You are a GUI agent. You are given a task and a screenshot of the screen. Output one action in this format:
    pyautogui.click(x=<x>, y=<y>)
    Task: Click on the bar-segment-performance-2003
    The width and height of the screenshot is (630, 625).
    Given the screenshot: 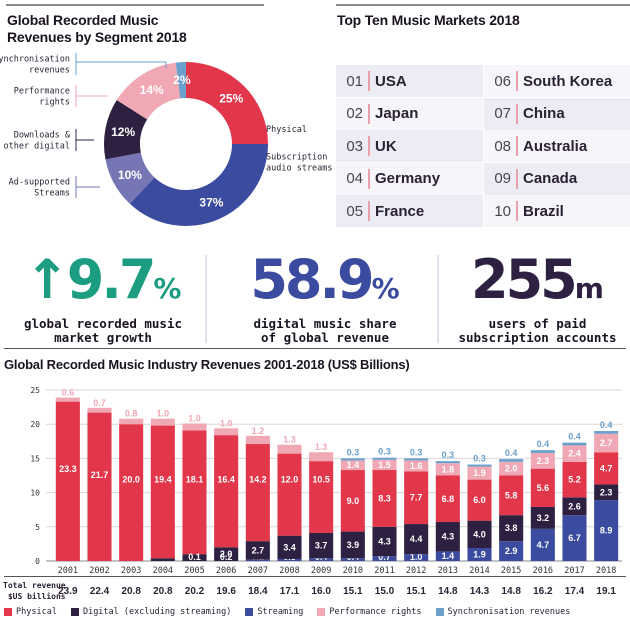 What is the action you would take?
    pyautogui.click(x=131, y=421)
    